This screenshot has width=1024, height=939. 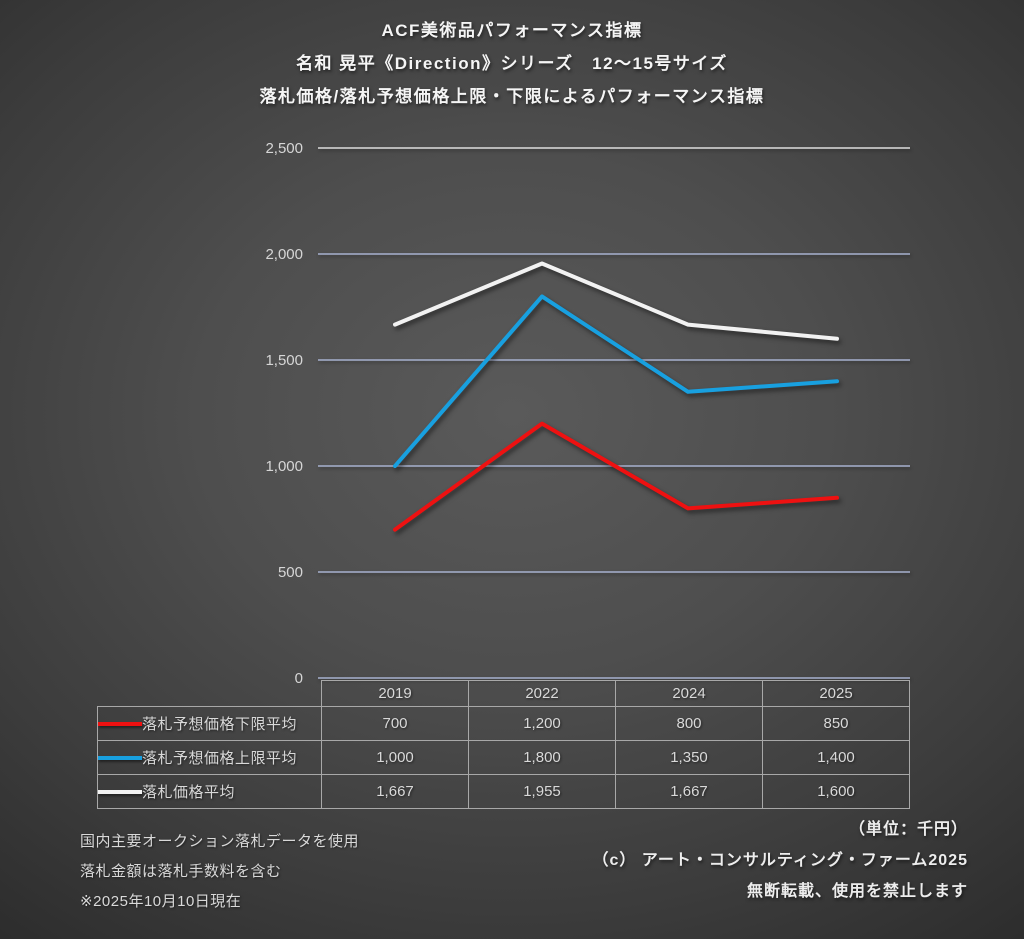 I want to click on table-header-row: 2019 2022 2024 2025, so click(x=503, y=693).